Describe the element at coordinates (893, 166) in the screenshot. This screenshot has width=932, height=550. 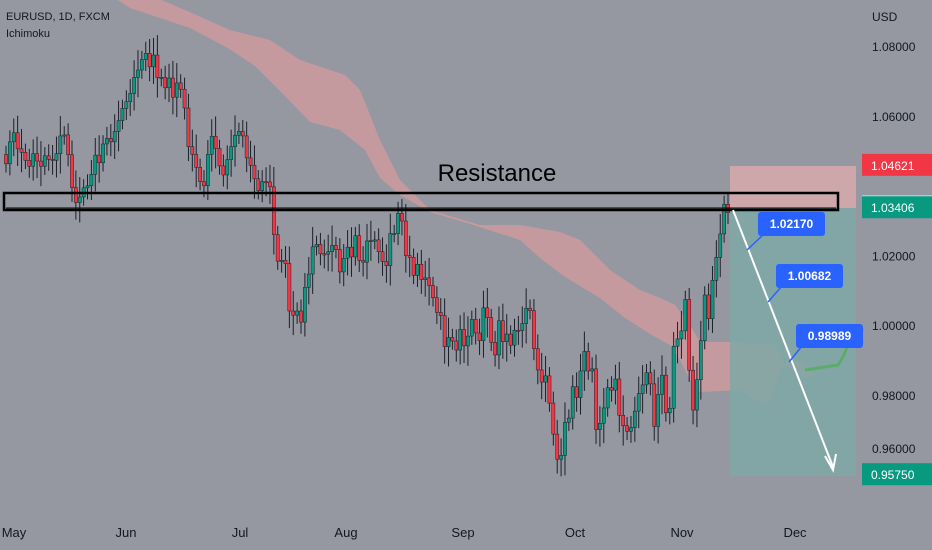
I see `svg-text: 1.04621` at that location.